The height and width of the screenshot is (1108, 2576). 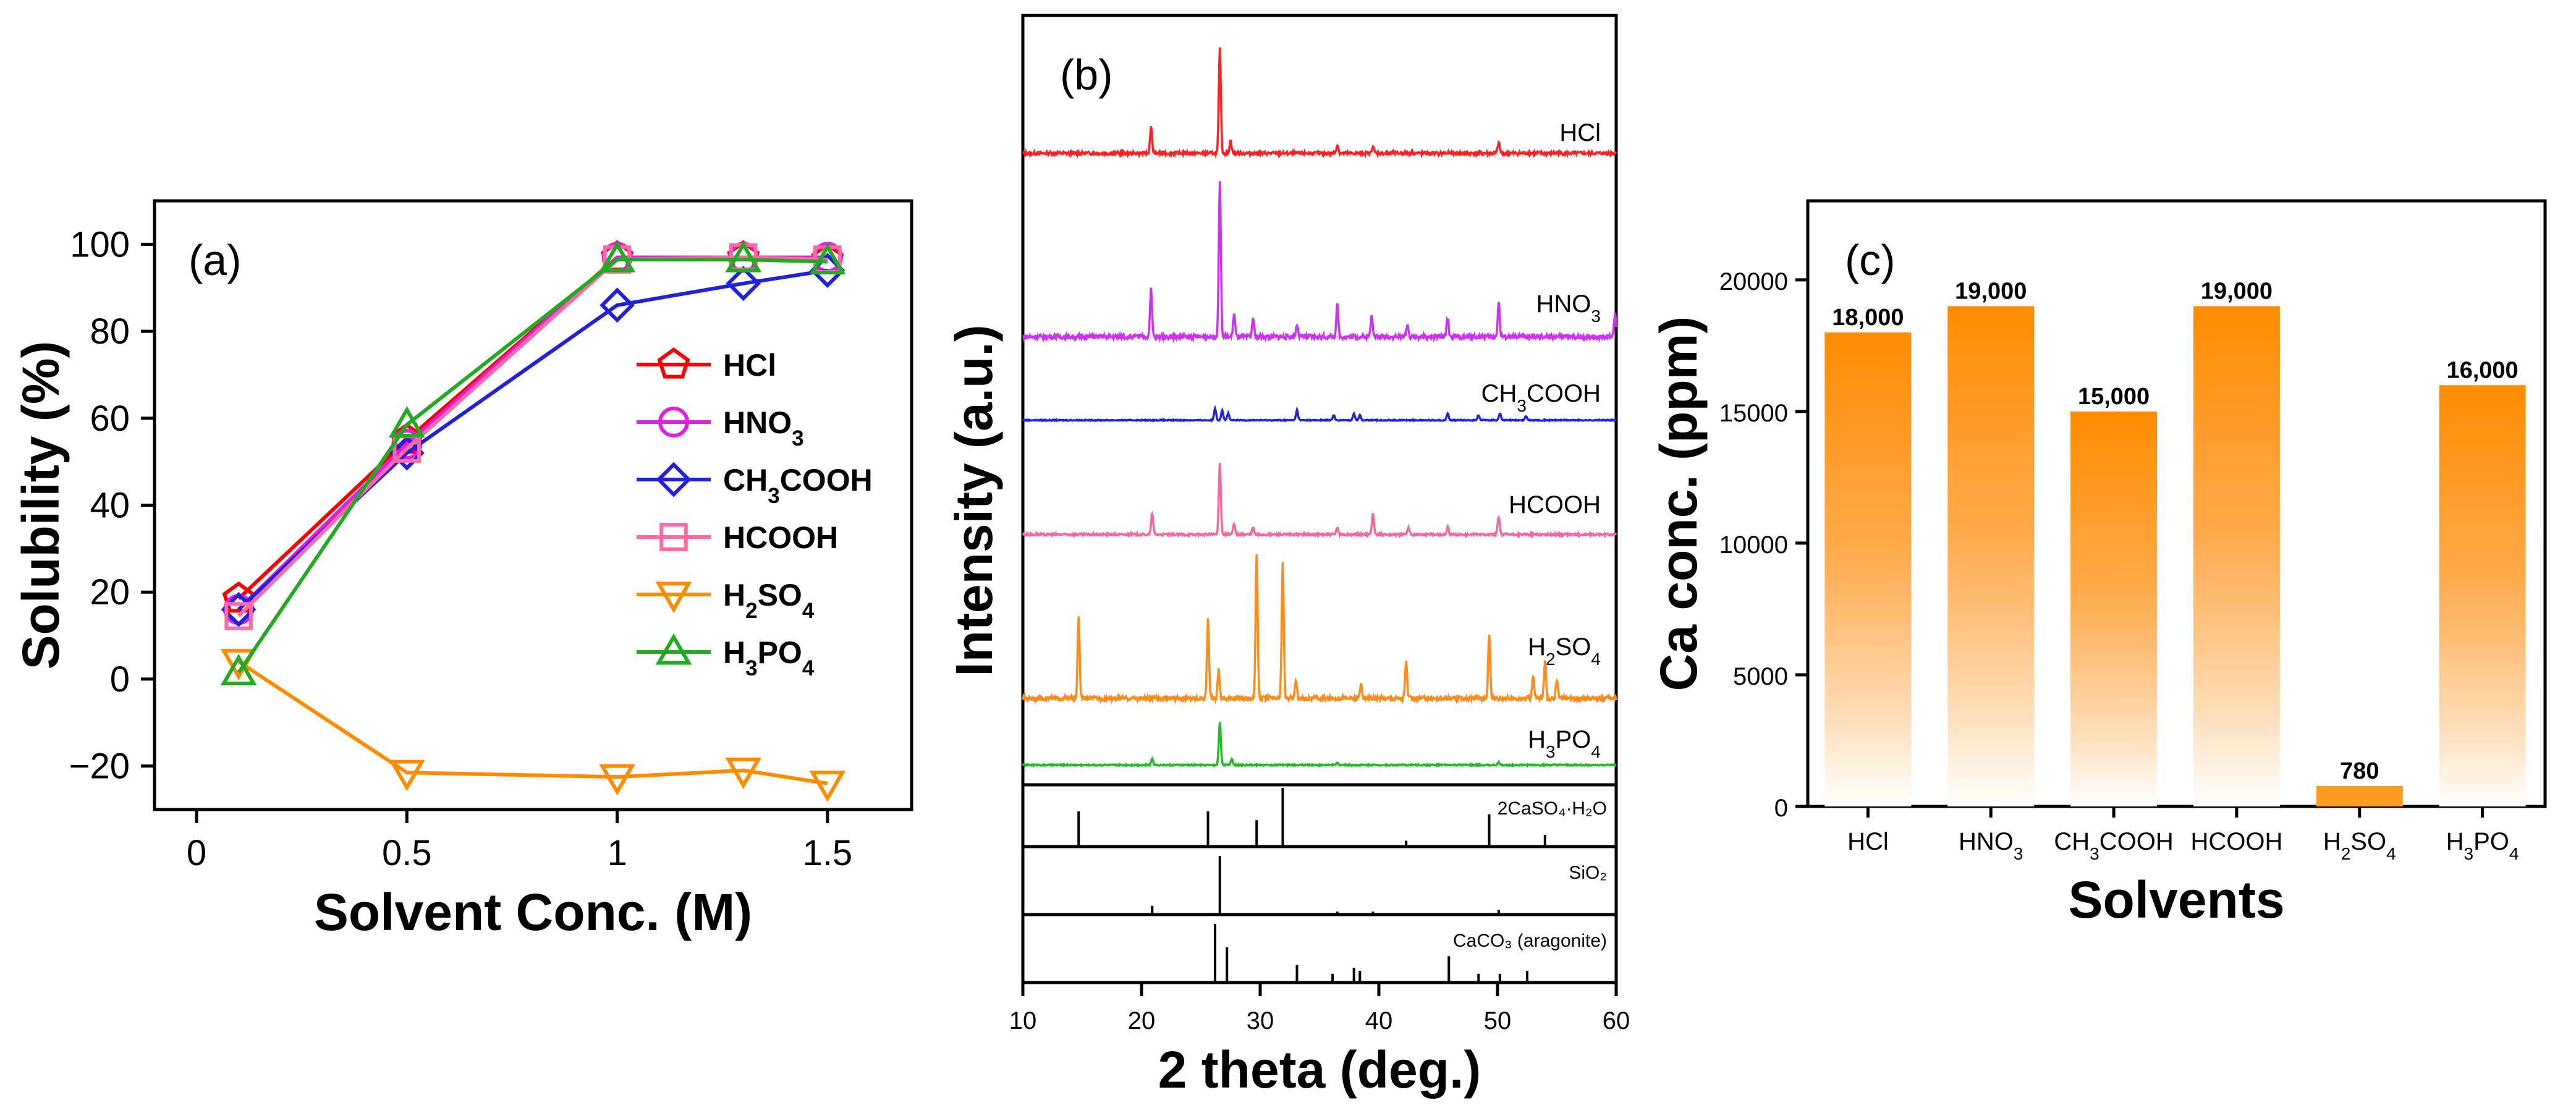 I want to click on category-label-part: HNO, so click(x=1986, y=841).